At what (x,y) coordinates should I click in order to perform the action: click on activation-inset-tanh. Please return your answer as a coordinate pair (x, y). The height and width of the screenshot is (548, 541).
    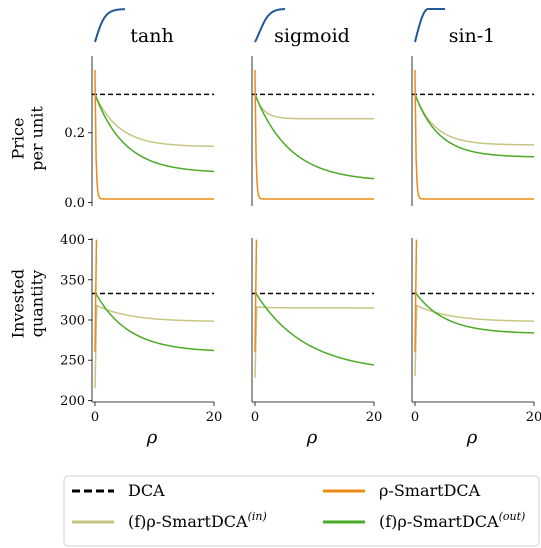
    Looking at the image, I should click on (110, 25).